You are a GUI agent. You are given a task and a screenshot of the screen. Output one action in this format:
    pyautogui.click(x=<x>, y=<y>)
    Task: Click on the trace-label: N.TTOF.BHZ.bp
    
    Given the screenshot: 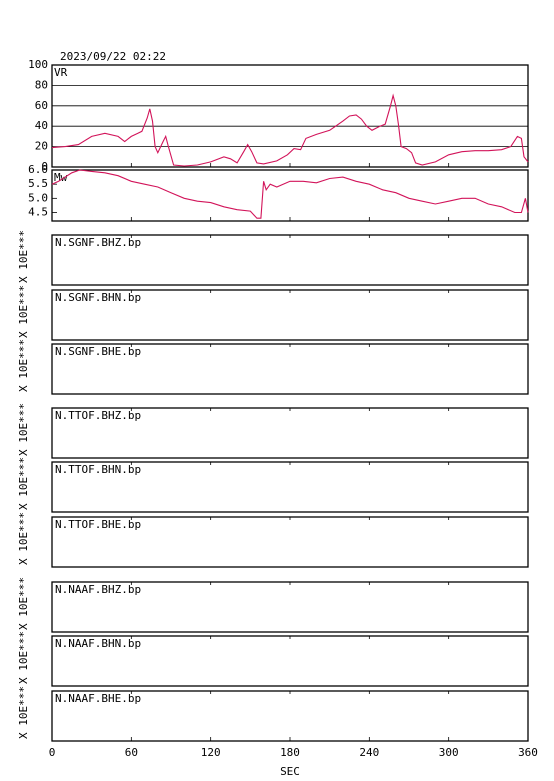 What is the action you would take?
    pyautogui.click(x=98, y=415)
    